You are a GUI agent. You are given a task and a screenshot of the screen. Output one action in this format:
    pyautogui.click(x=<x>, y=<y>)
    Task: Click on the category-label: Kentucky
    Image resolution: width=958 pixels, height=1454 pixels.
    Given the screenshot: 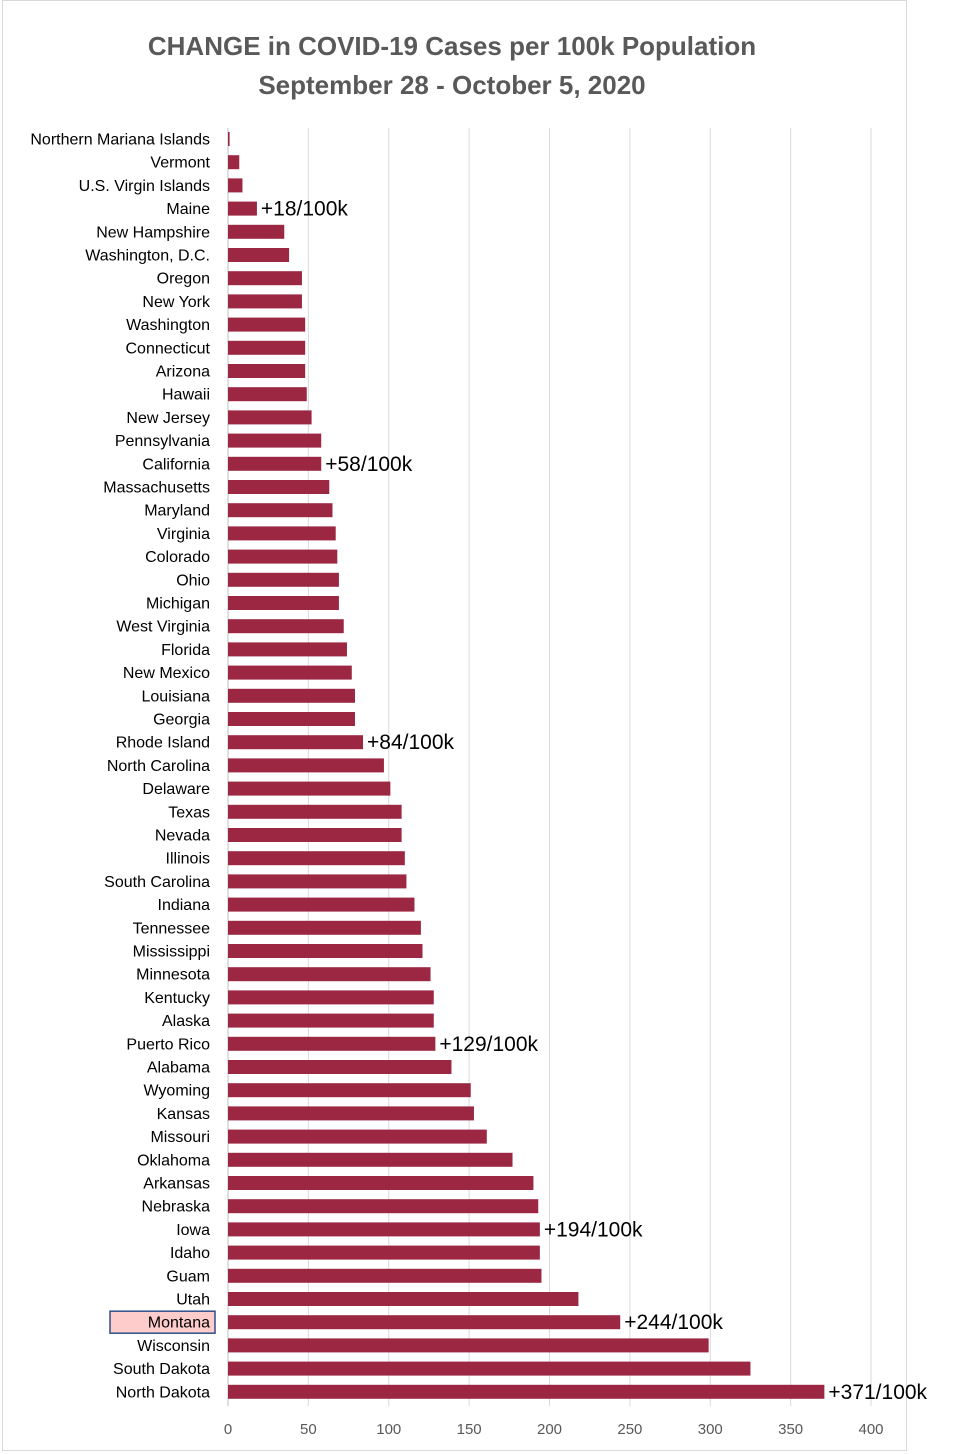 What is the action you would take?
    pyautogui.click(x=177, y=998)
    